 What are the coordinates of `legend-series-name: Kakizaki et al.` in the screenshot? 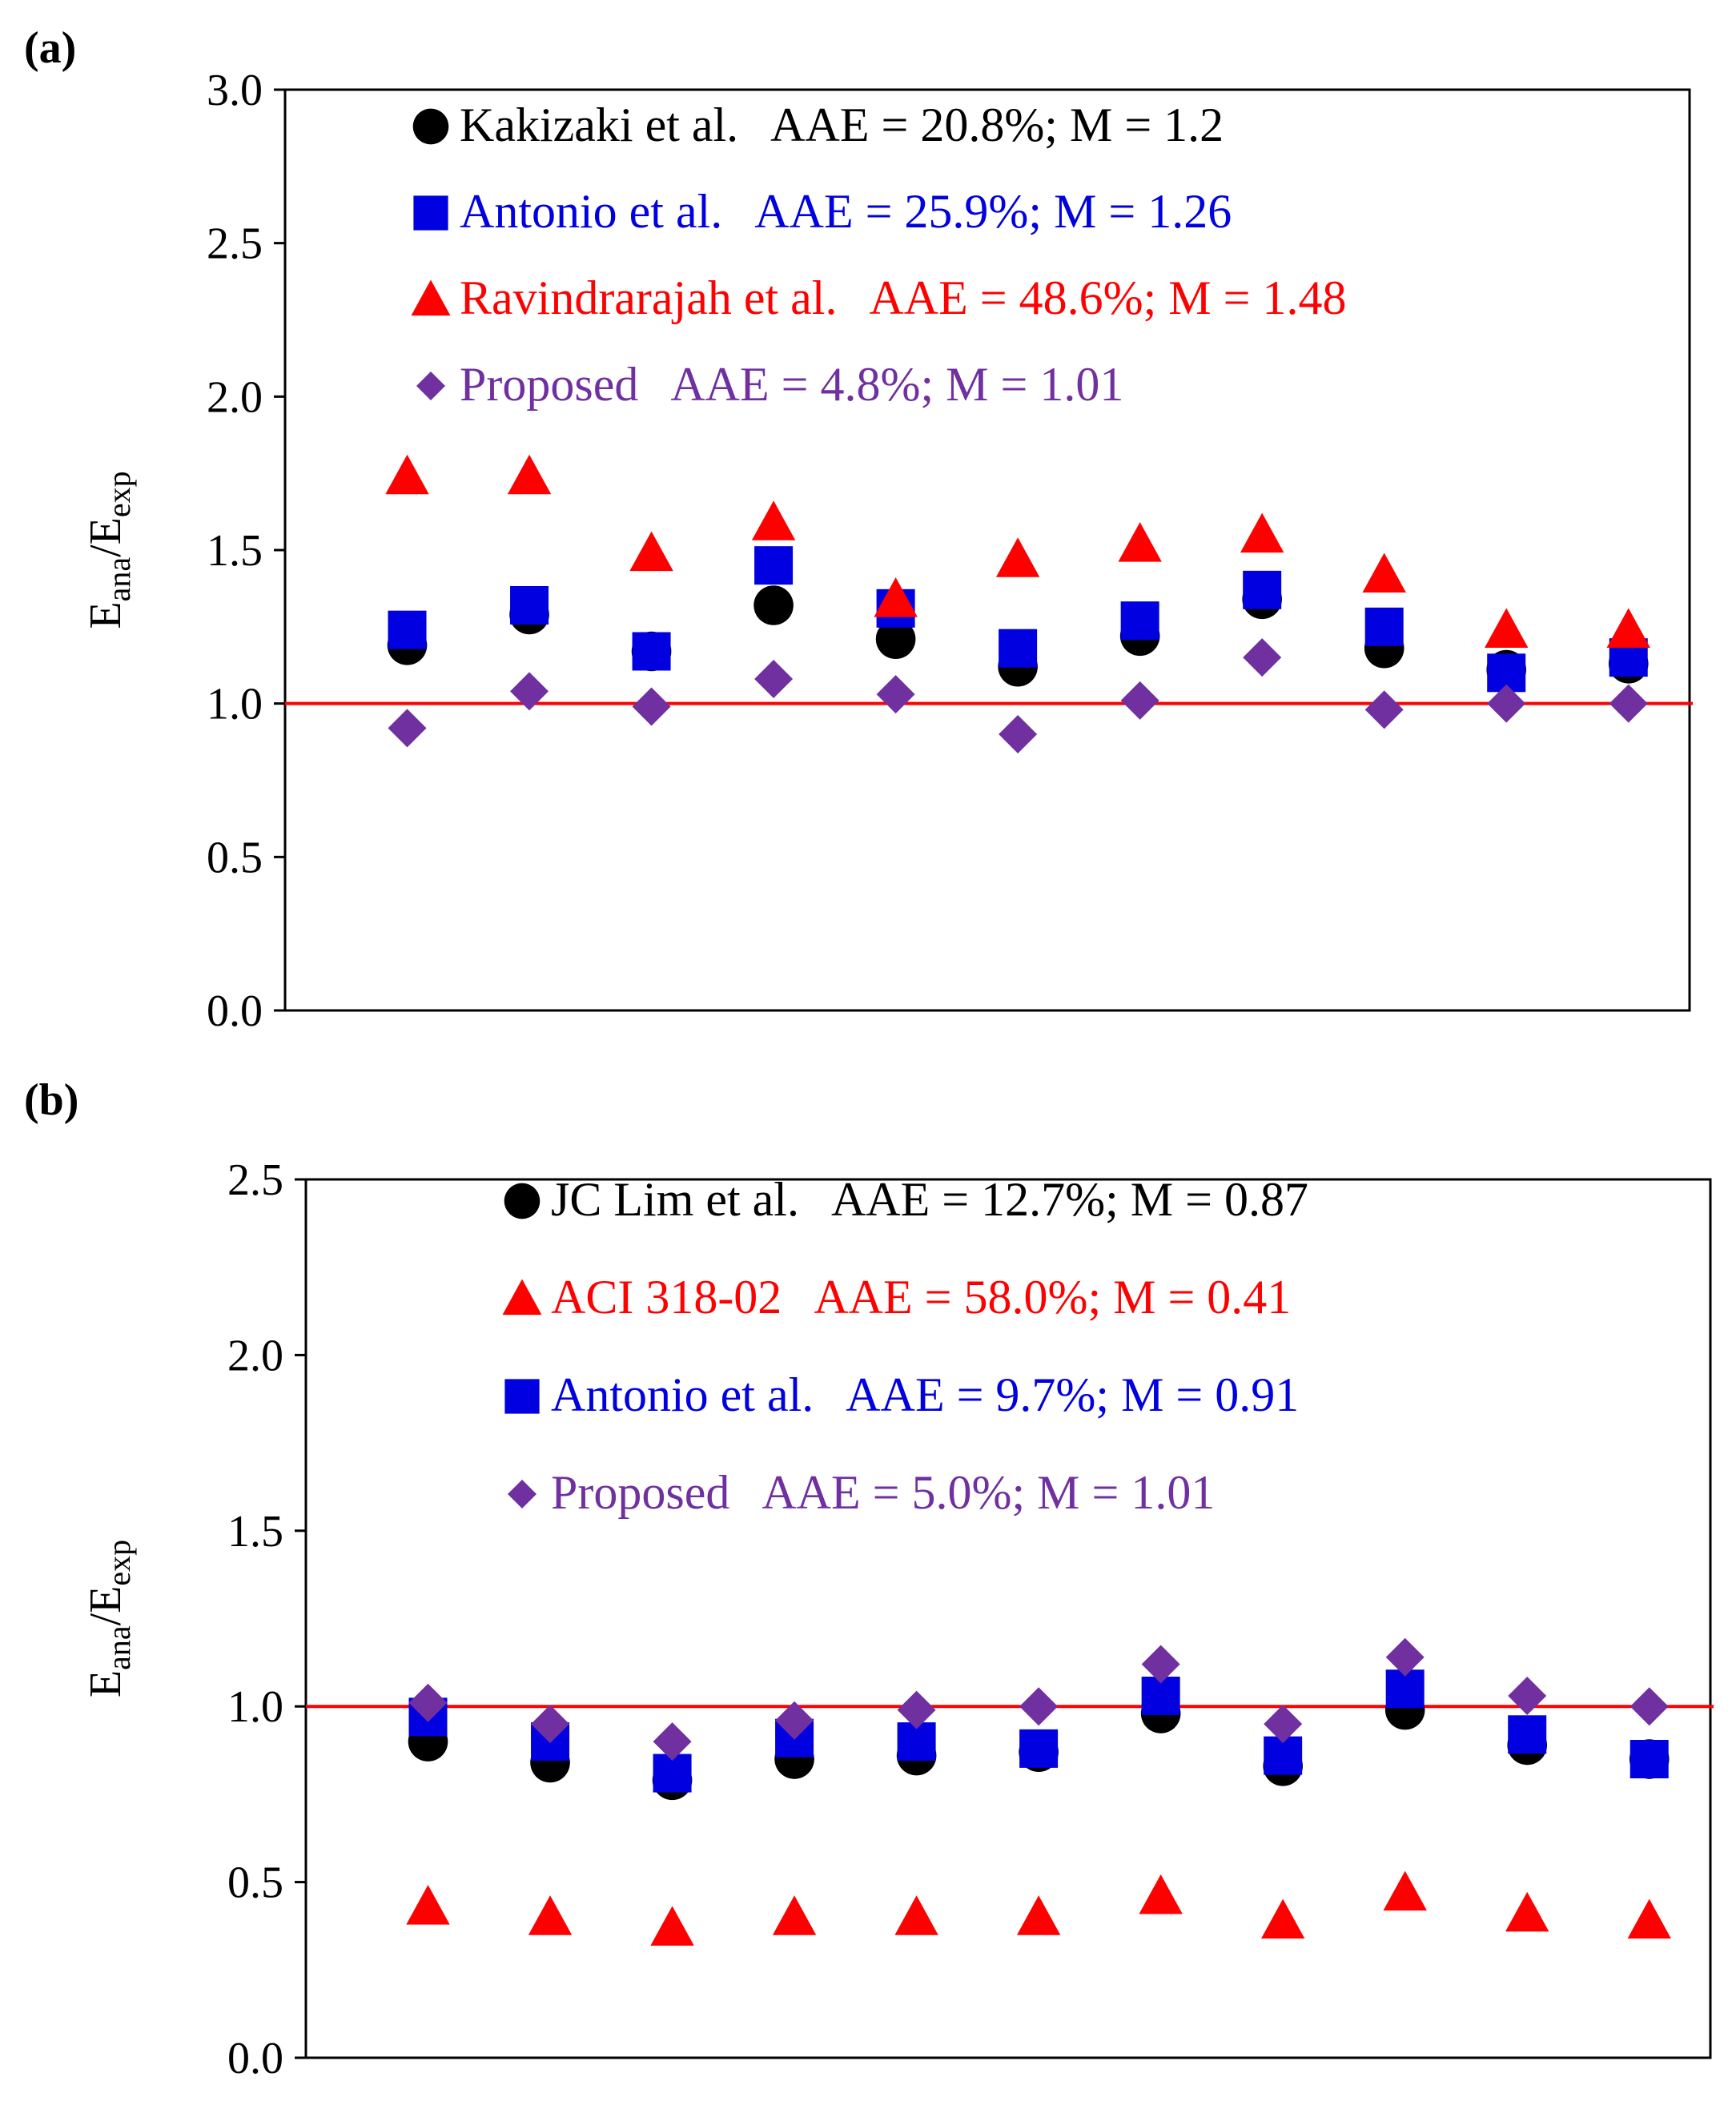 It's located at (599, 124).